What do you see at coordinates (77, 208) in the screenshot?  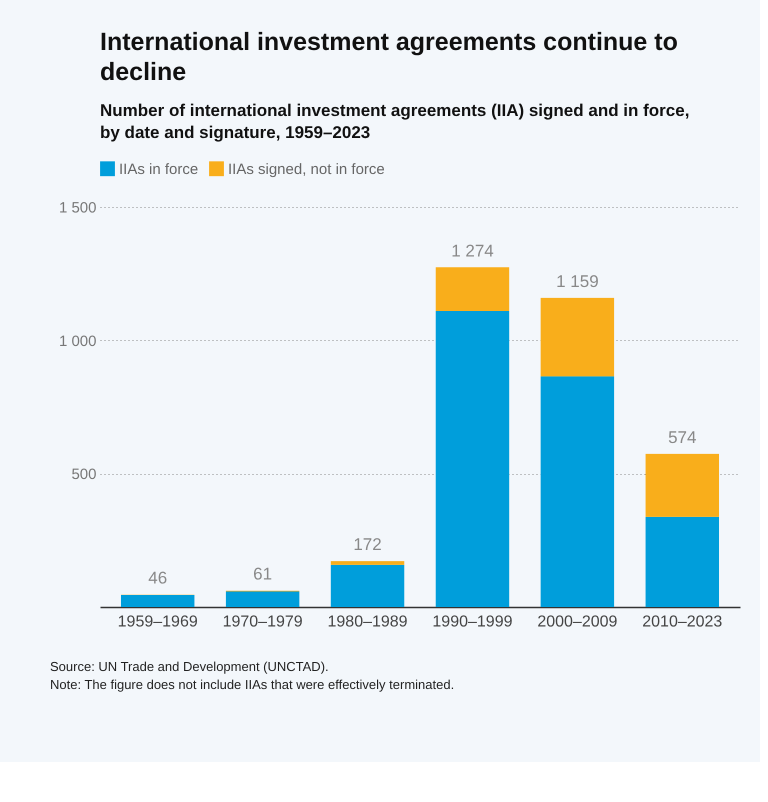 I see `y-tick-label: 1 500` at bounding box center [77, 208].